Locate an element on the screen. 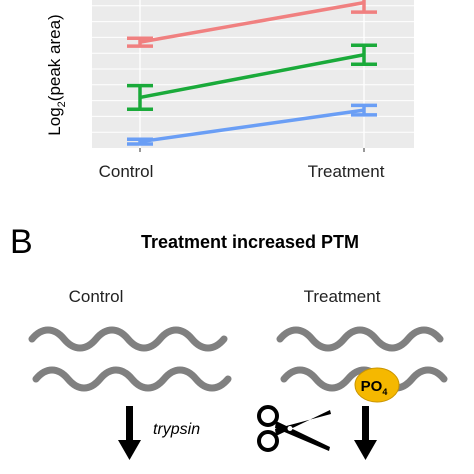  po4-text: PO is located at coordinates (372, 386).